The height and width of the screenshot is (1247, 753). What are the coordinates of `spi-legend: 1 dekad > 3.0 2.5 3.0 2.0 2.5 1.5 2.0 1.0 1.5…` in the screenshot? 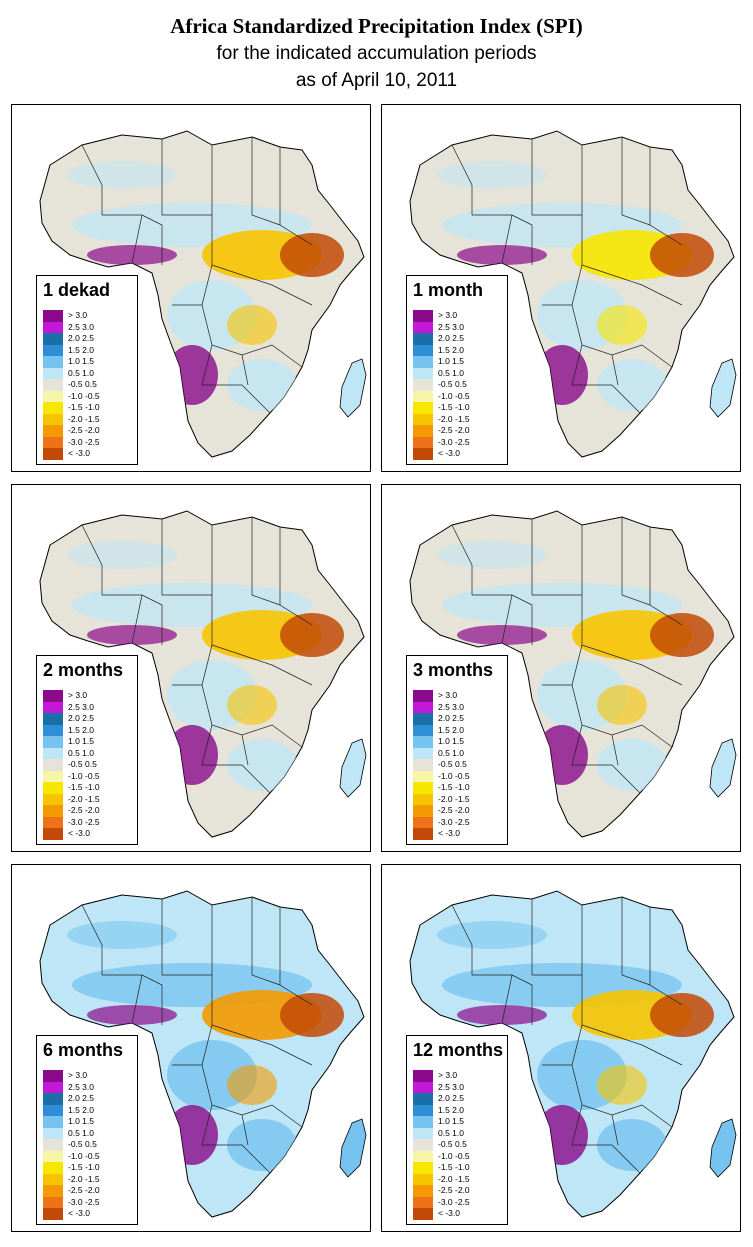 It's located at (87, 370).